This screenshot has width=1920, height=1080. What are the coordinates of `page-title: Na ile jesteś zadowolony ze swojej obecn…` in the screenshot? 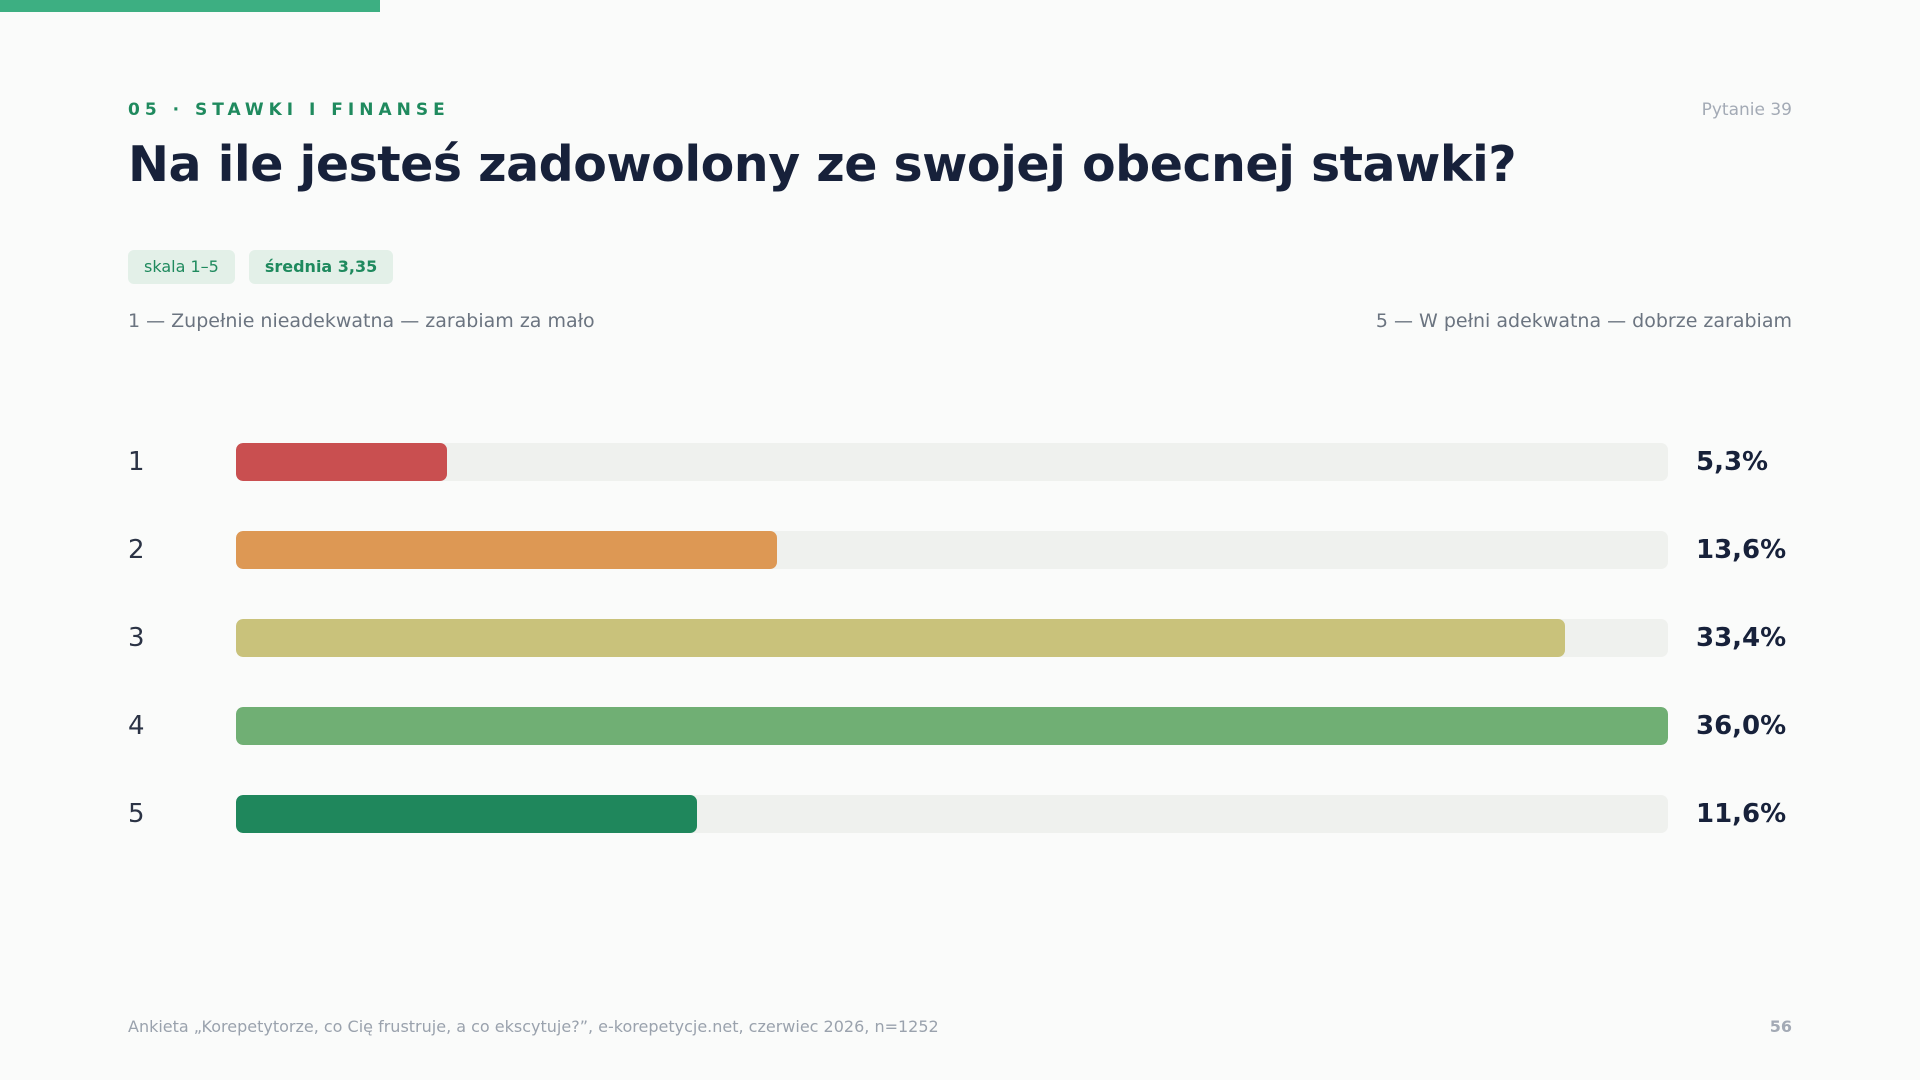 It's located at (822, 164).